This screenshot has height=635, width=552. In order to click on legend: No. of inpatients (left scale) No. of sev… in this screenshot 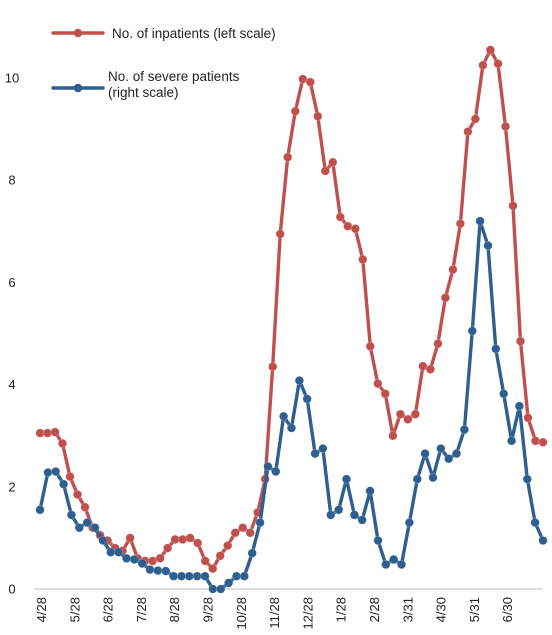, I will do `click(163, 63)`.